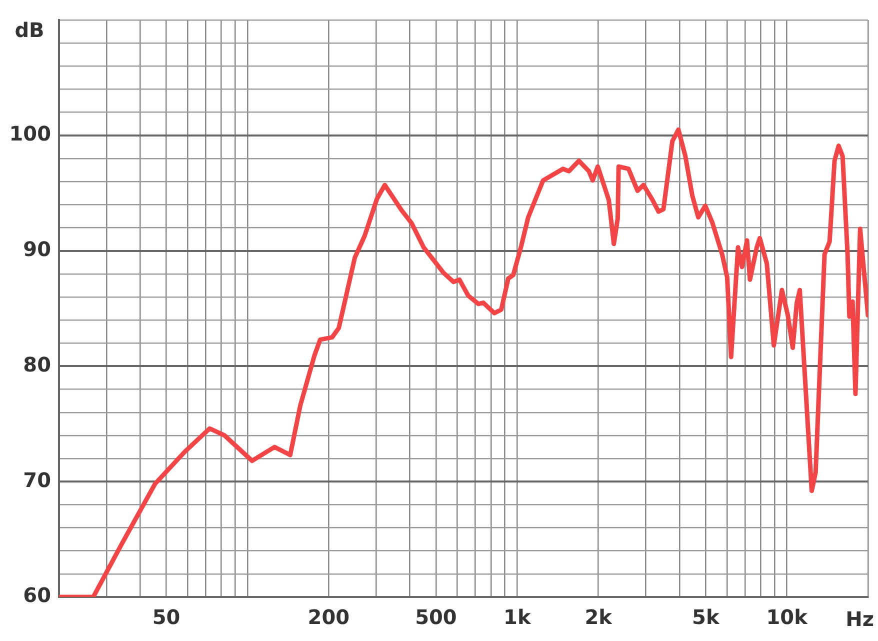  What do you see at coordinates (598, 617) in the screenshot?
I see `x-tick-label: 2k` at bounding box center [598, 617].